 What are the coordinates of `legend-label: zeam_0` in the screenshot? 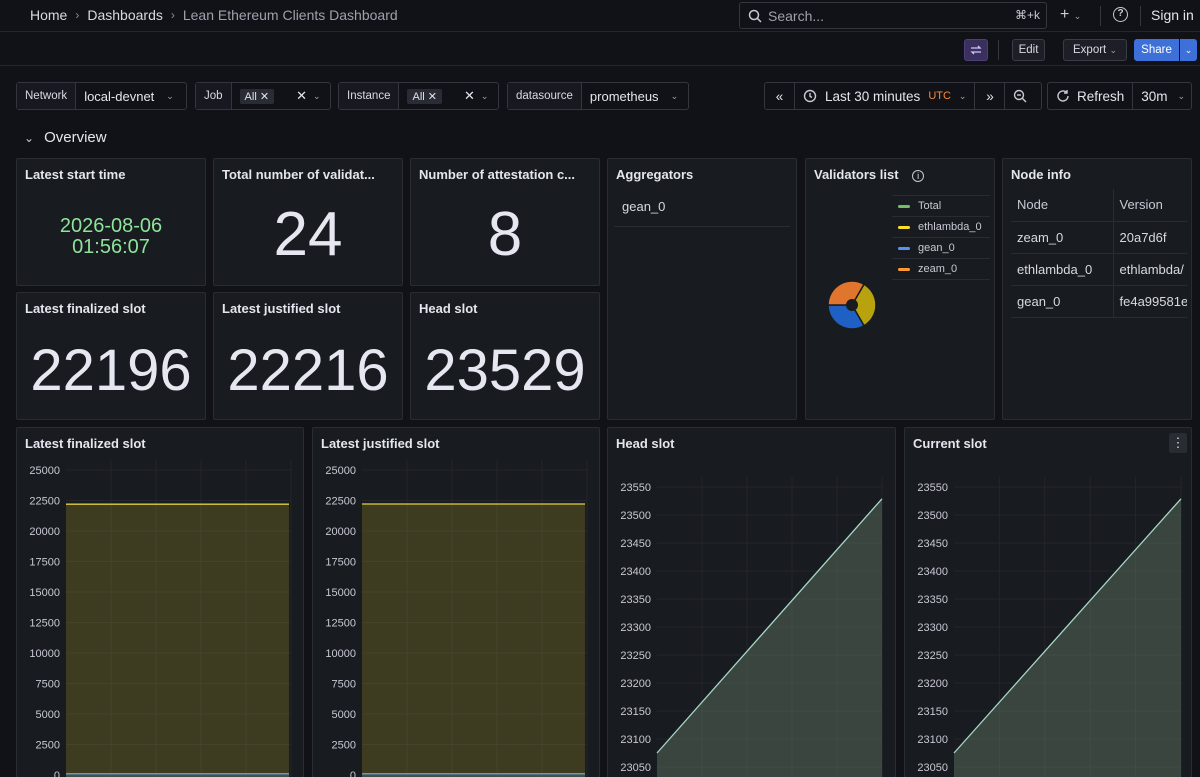 It's located at (938, 269).